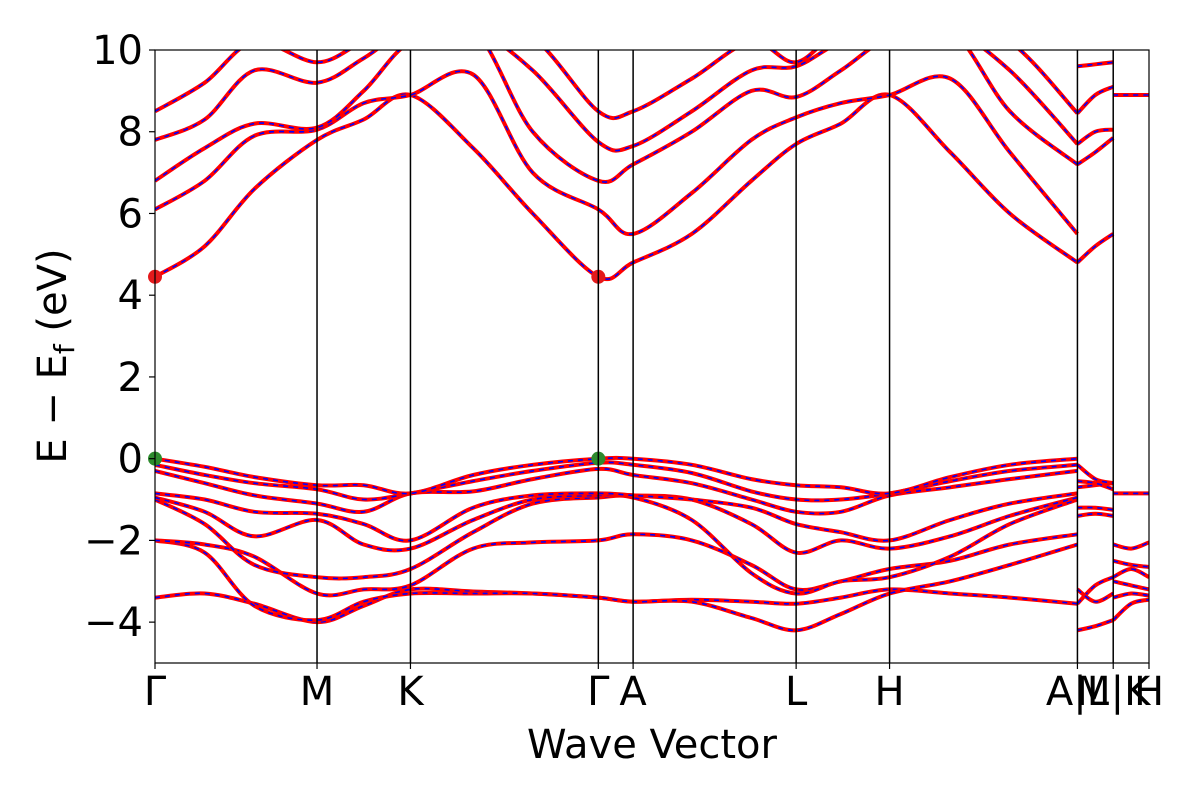 The image size is (1200, 800). Describe the element at coordinates (53, 296) in the screenshot. I see `y-axis-label-unit: (eV)` at that location.